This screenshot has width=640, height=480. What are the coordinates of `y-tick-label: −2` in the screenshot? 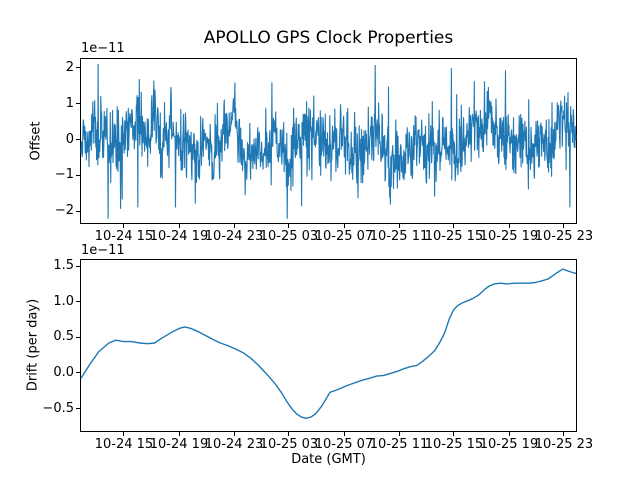 It's located at (64, 211).